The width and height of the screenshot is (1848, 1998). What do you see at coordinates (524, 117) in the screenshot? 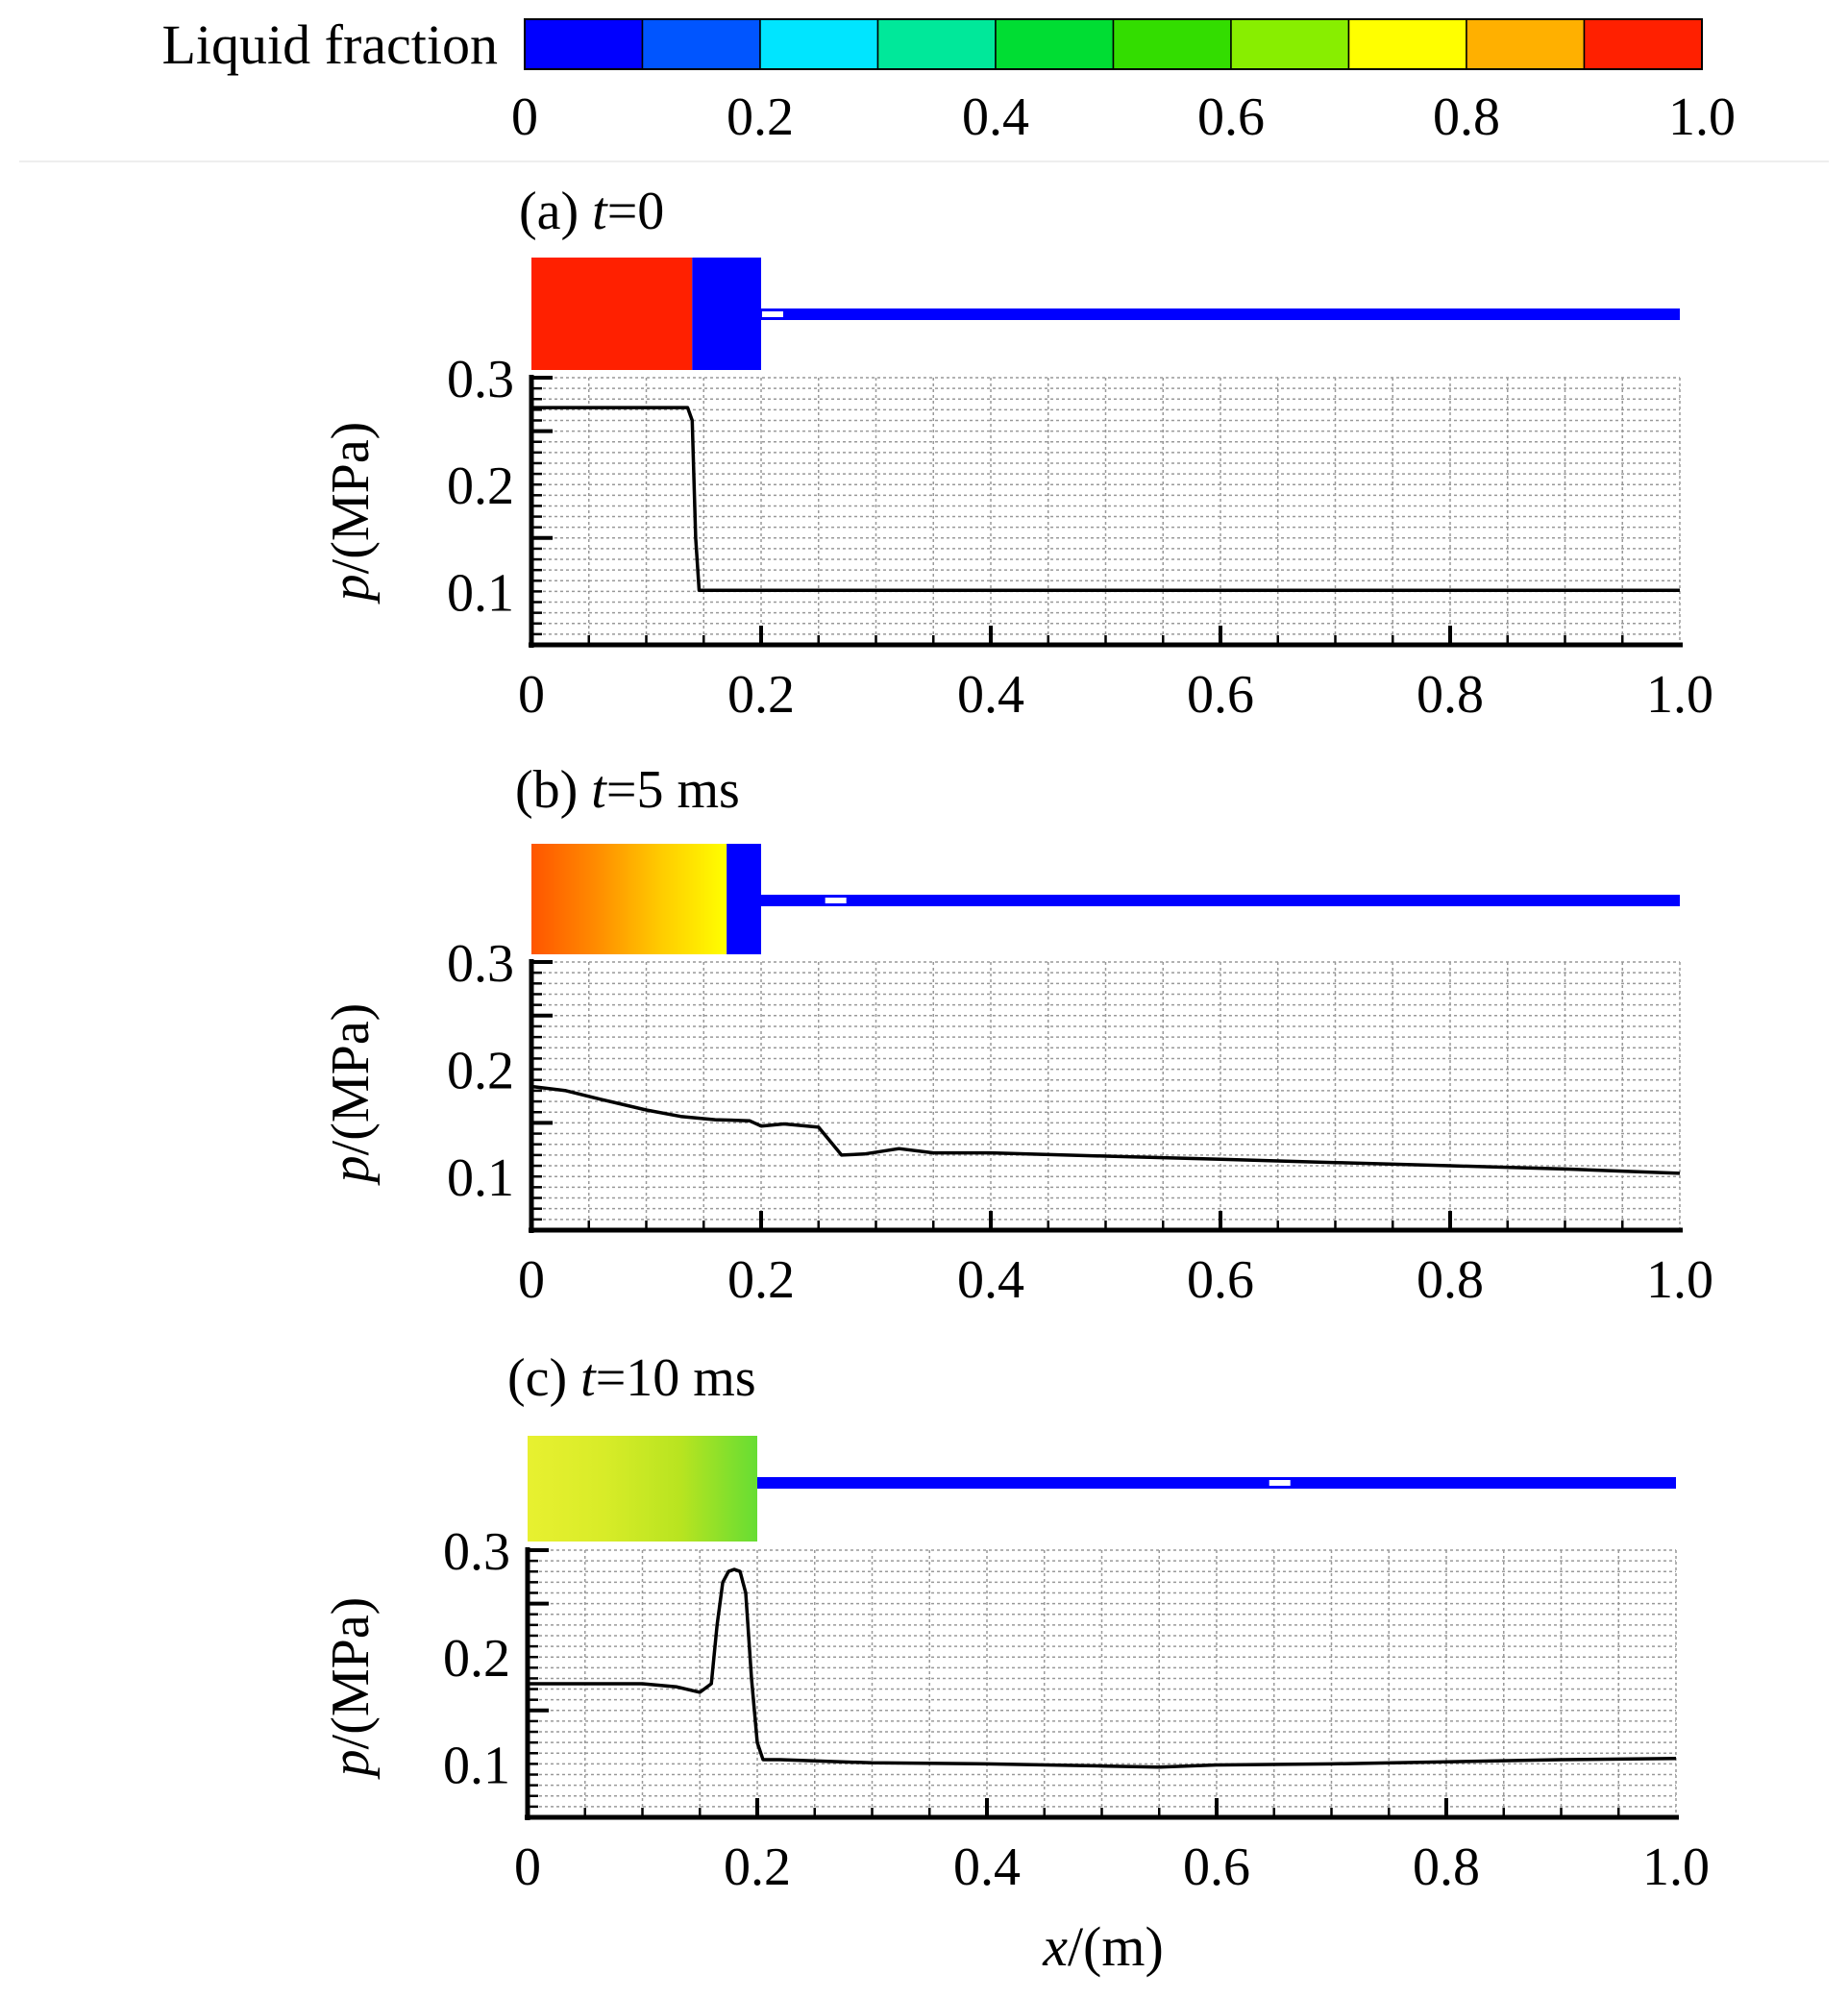
I see `colorbar-tick-label: 0` at bounding box center [524, 117].